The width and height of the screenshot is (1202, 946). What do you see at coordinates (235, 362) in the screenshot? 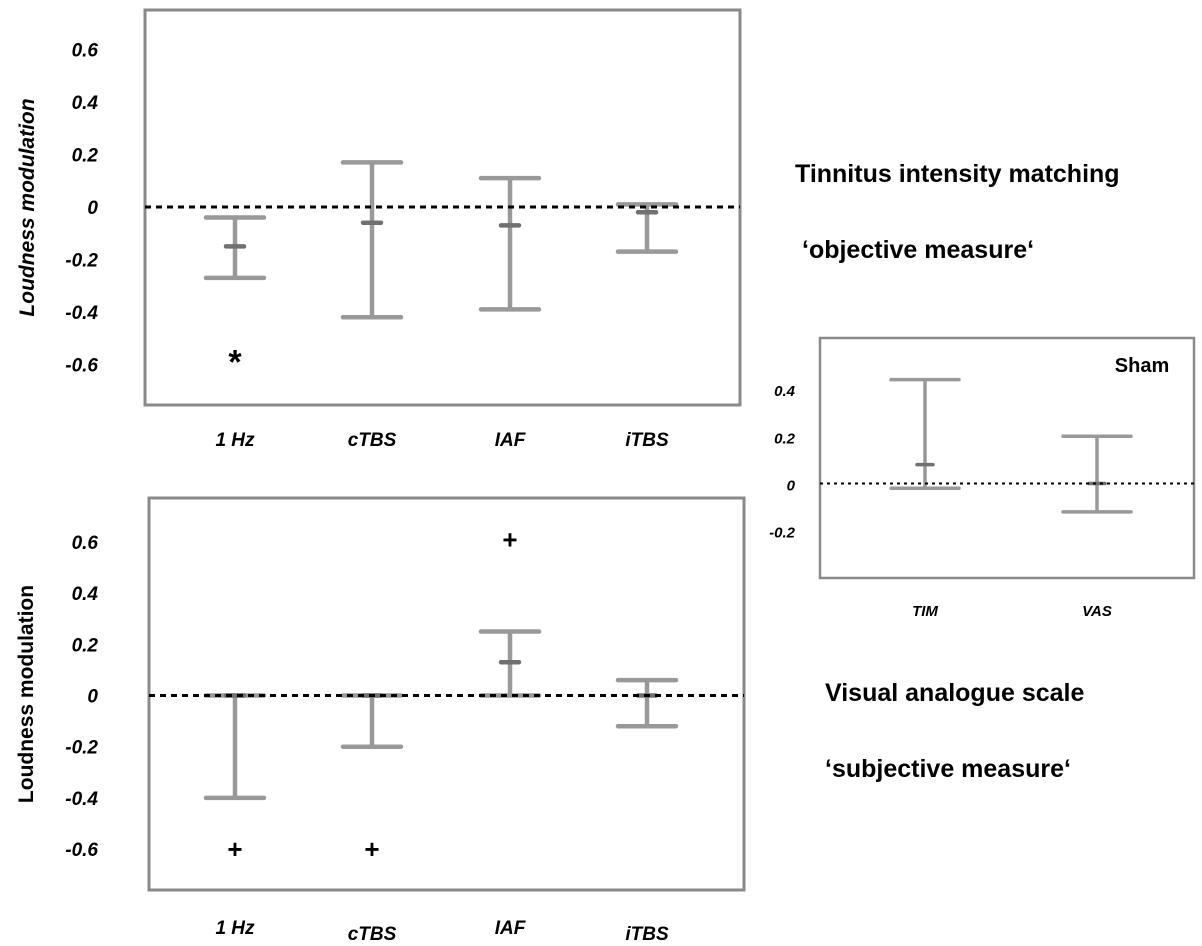
I see `top-significance-marker: *` at bounding box center [235, 362].